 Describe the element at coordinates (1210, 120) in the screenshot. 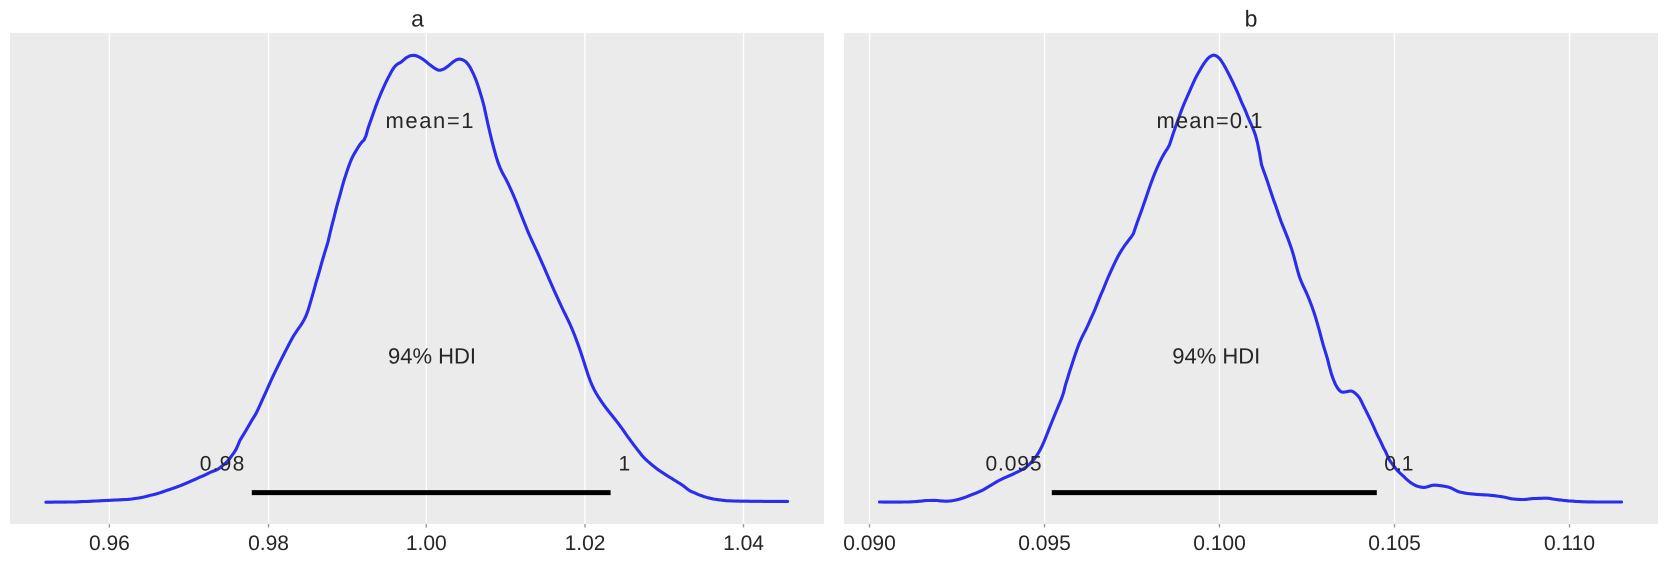

I see `svg-text: mean=0.1` at that location.